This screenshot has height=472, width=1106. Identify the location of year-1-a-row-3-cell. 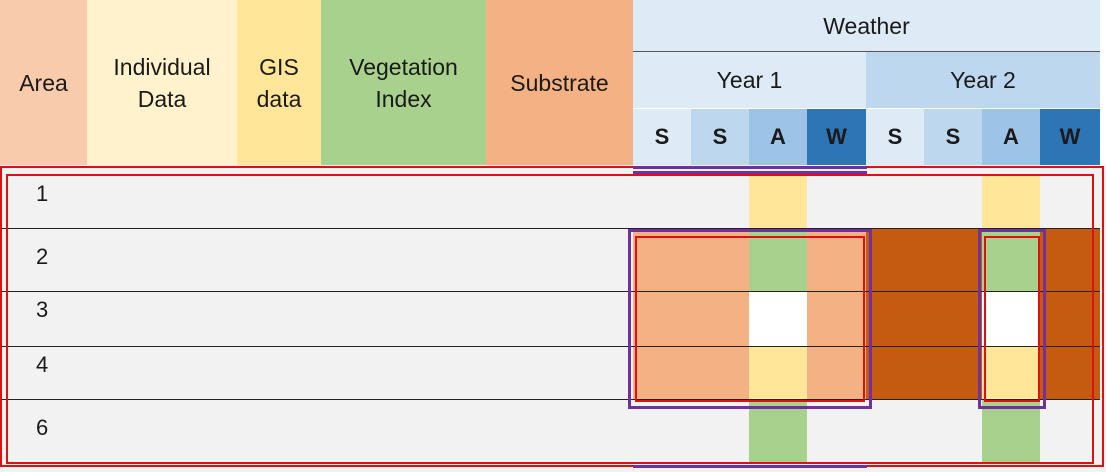
(778, 319).